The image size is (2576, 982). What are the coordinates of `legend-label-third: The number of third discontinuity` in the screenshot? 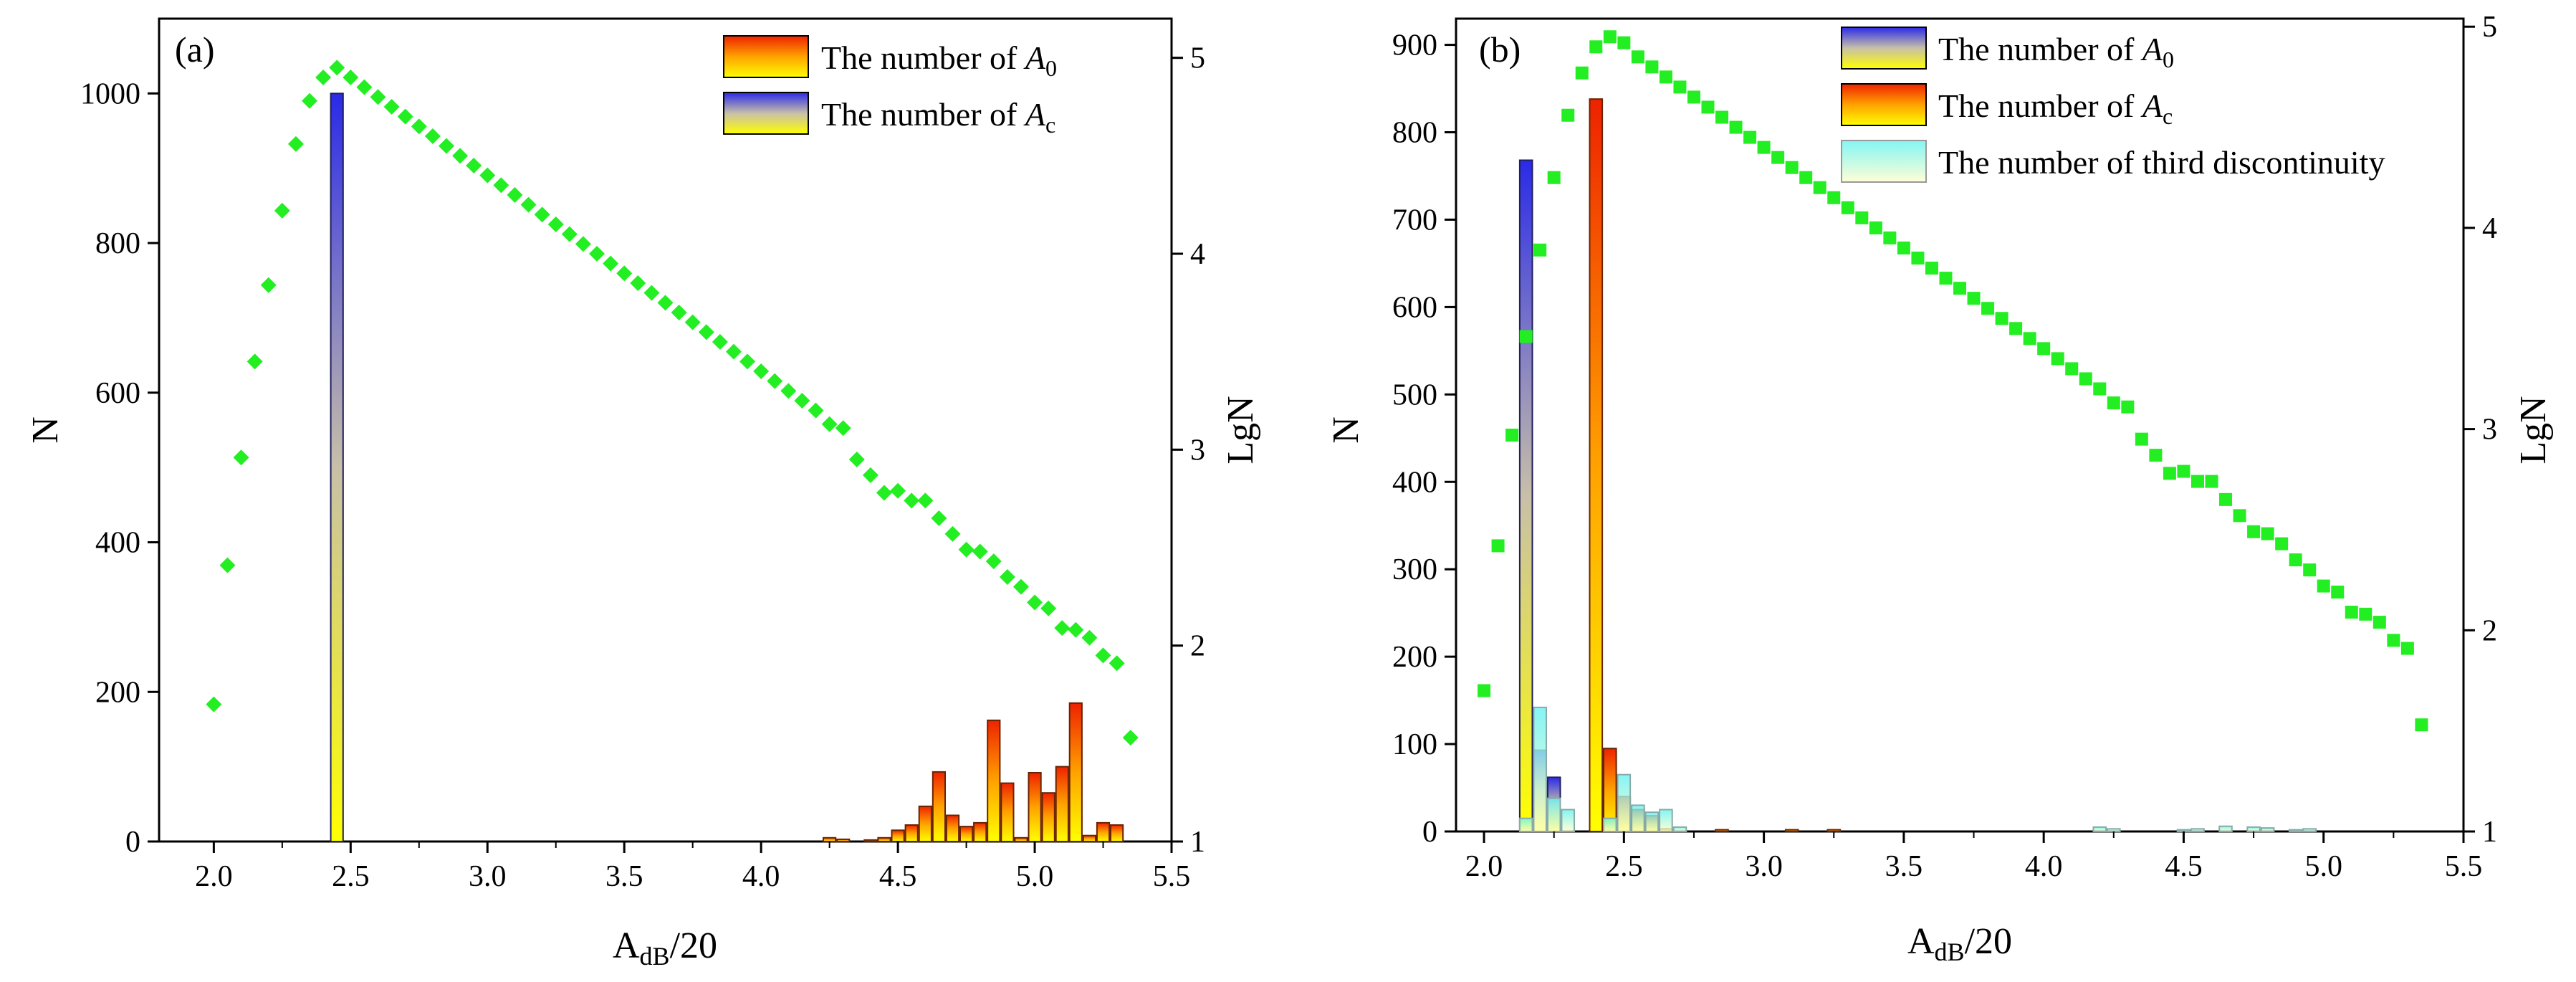 It's located at (2161, 162).